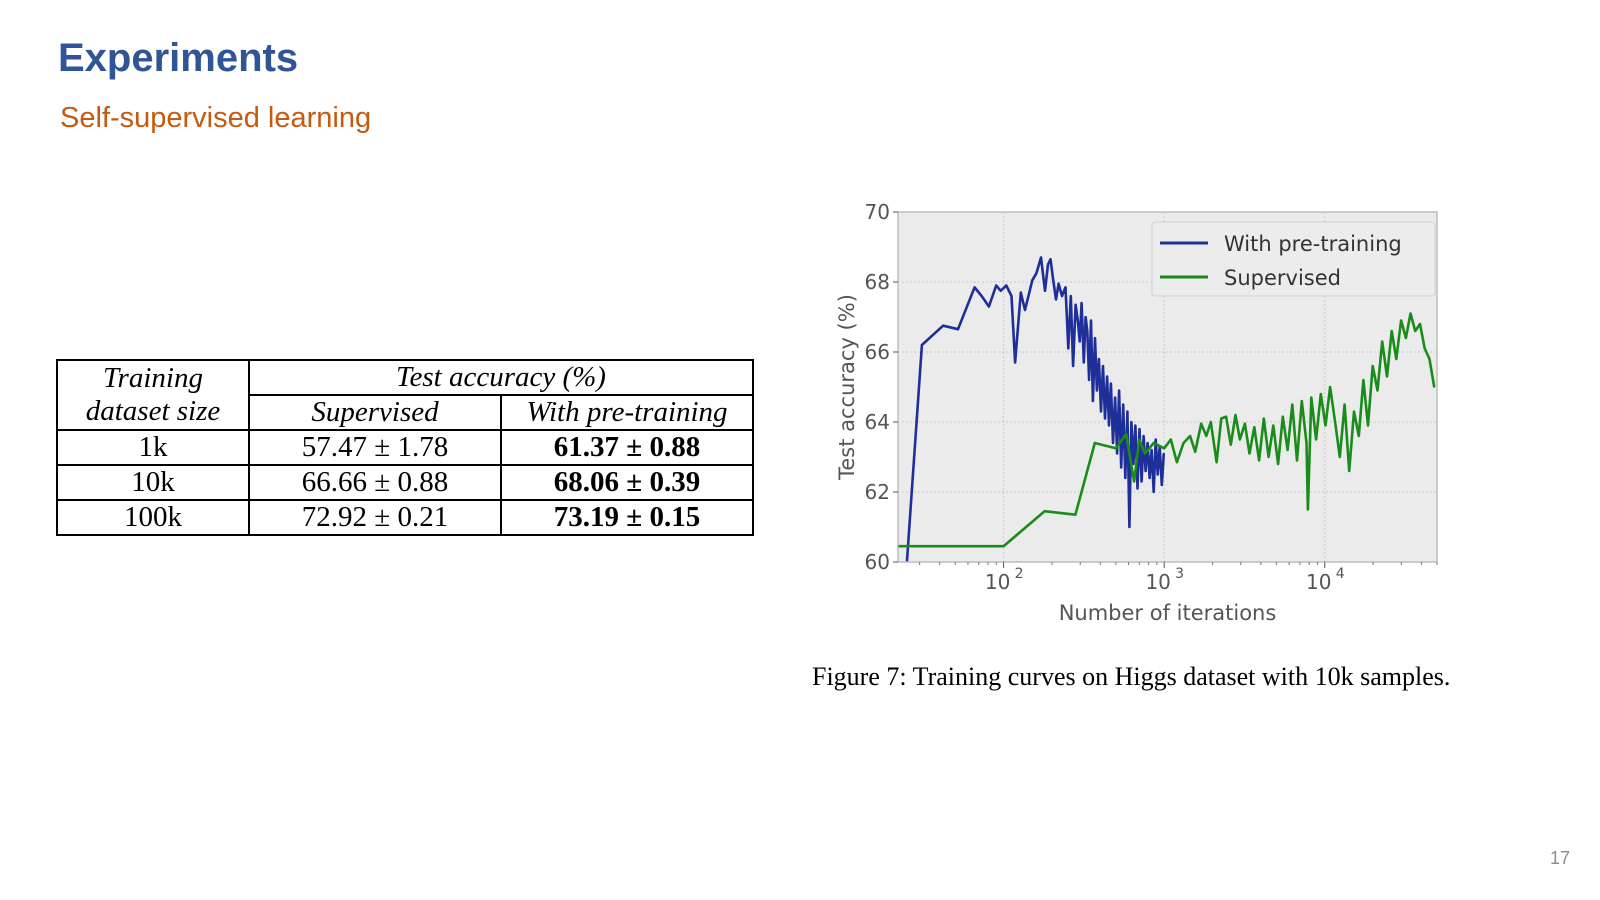 This screenshot has height=900, width=1600. Describe the element at coordinates (153, 447) in the screenshot. I see `cell-size: 1k` at that location.